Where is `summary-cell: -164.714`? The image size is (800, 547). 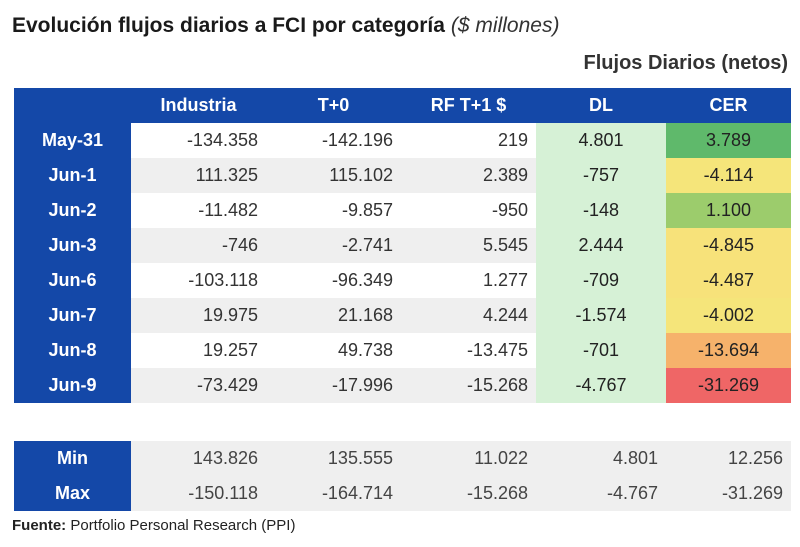 summary-cell: -164.714 is located at coordinates (333, 493).